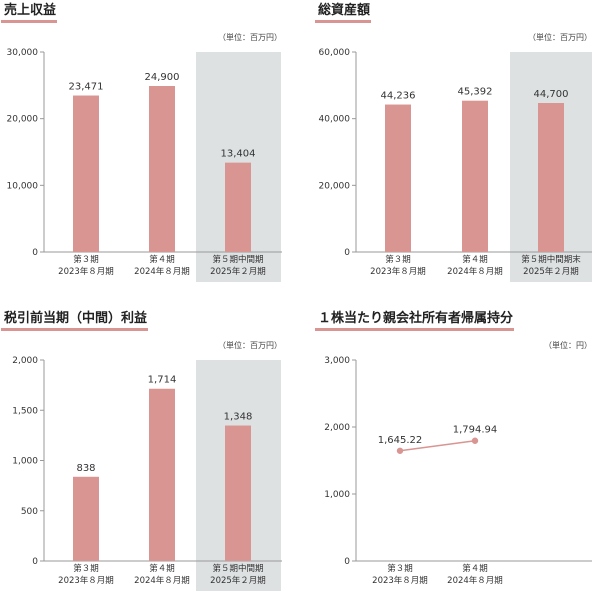 This screenshot has height=600, width=612. I want to click on data-label: 45,392, so click(475, 92).